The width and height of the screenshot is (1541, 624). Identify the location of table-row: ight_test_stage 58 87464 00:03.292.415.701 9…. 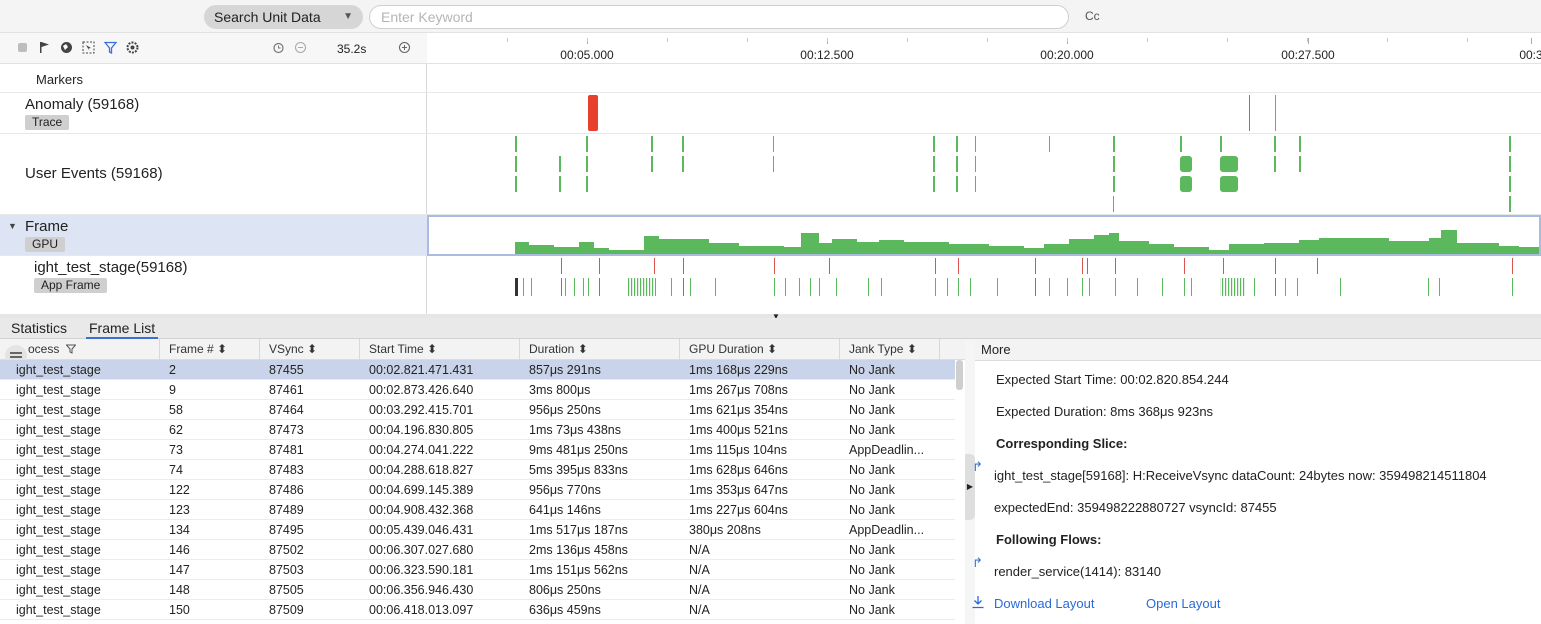
(477, 410).